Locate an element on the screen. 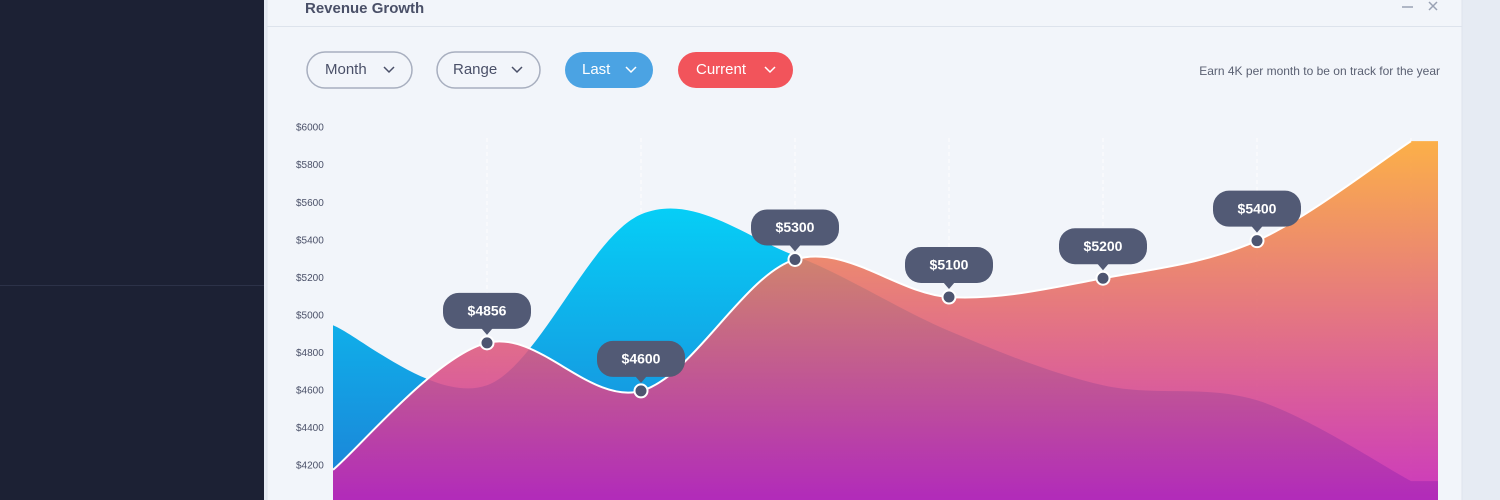 The height and width of the screenshot is (500, 1500). y-tick-label: $5800 is located at coordinates (310, 165).